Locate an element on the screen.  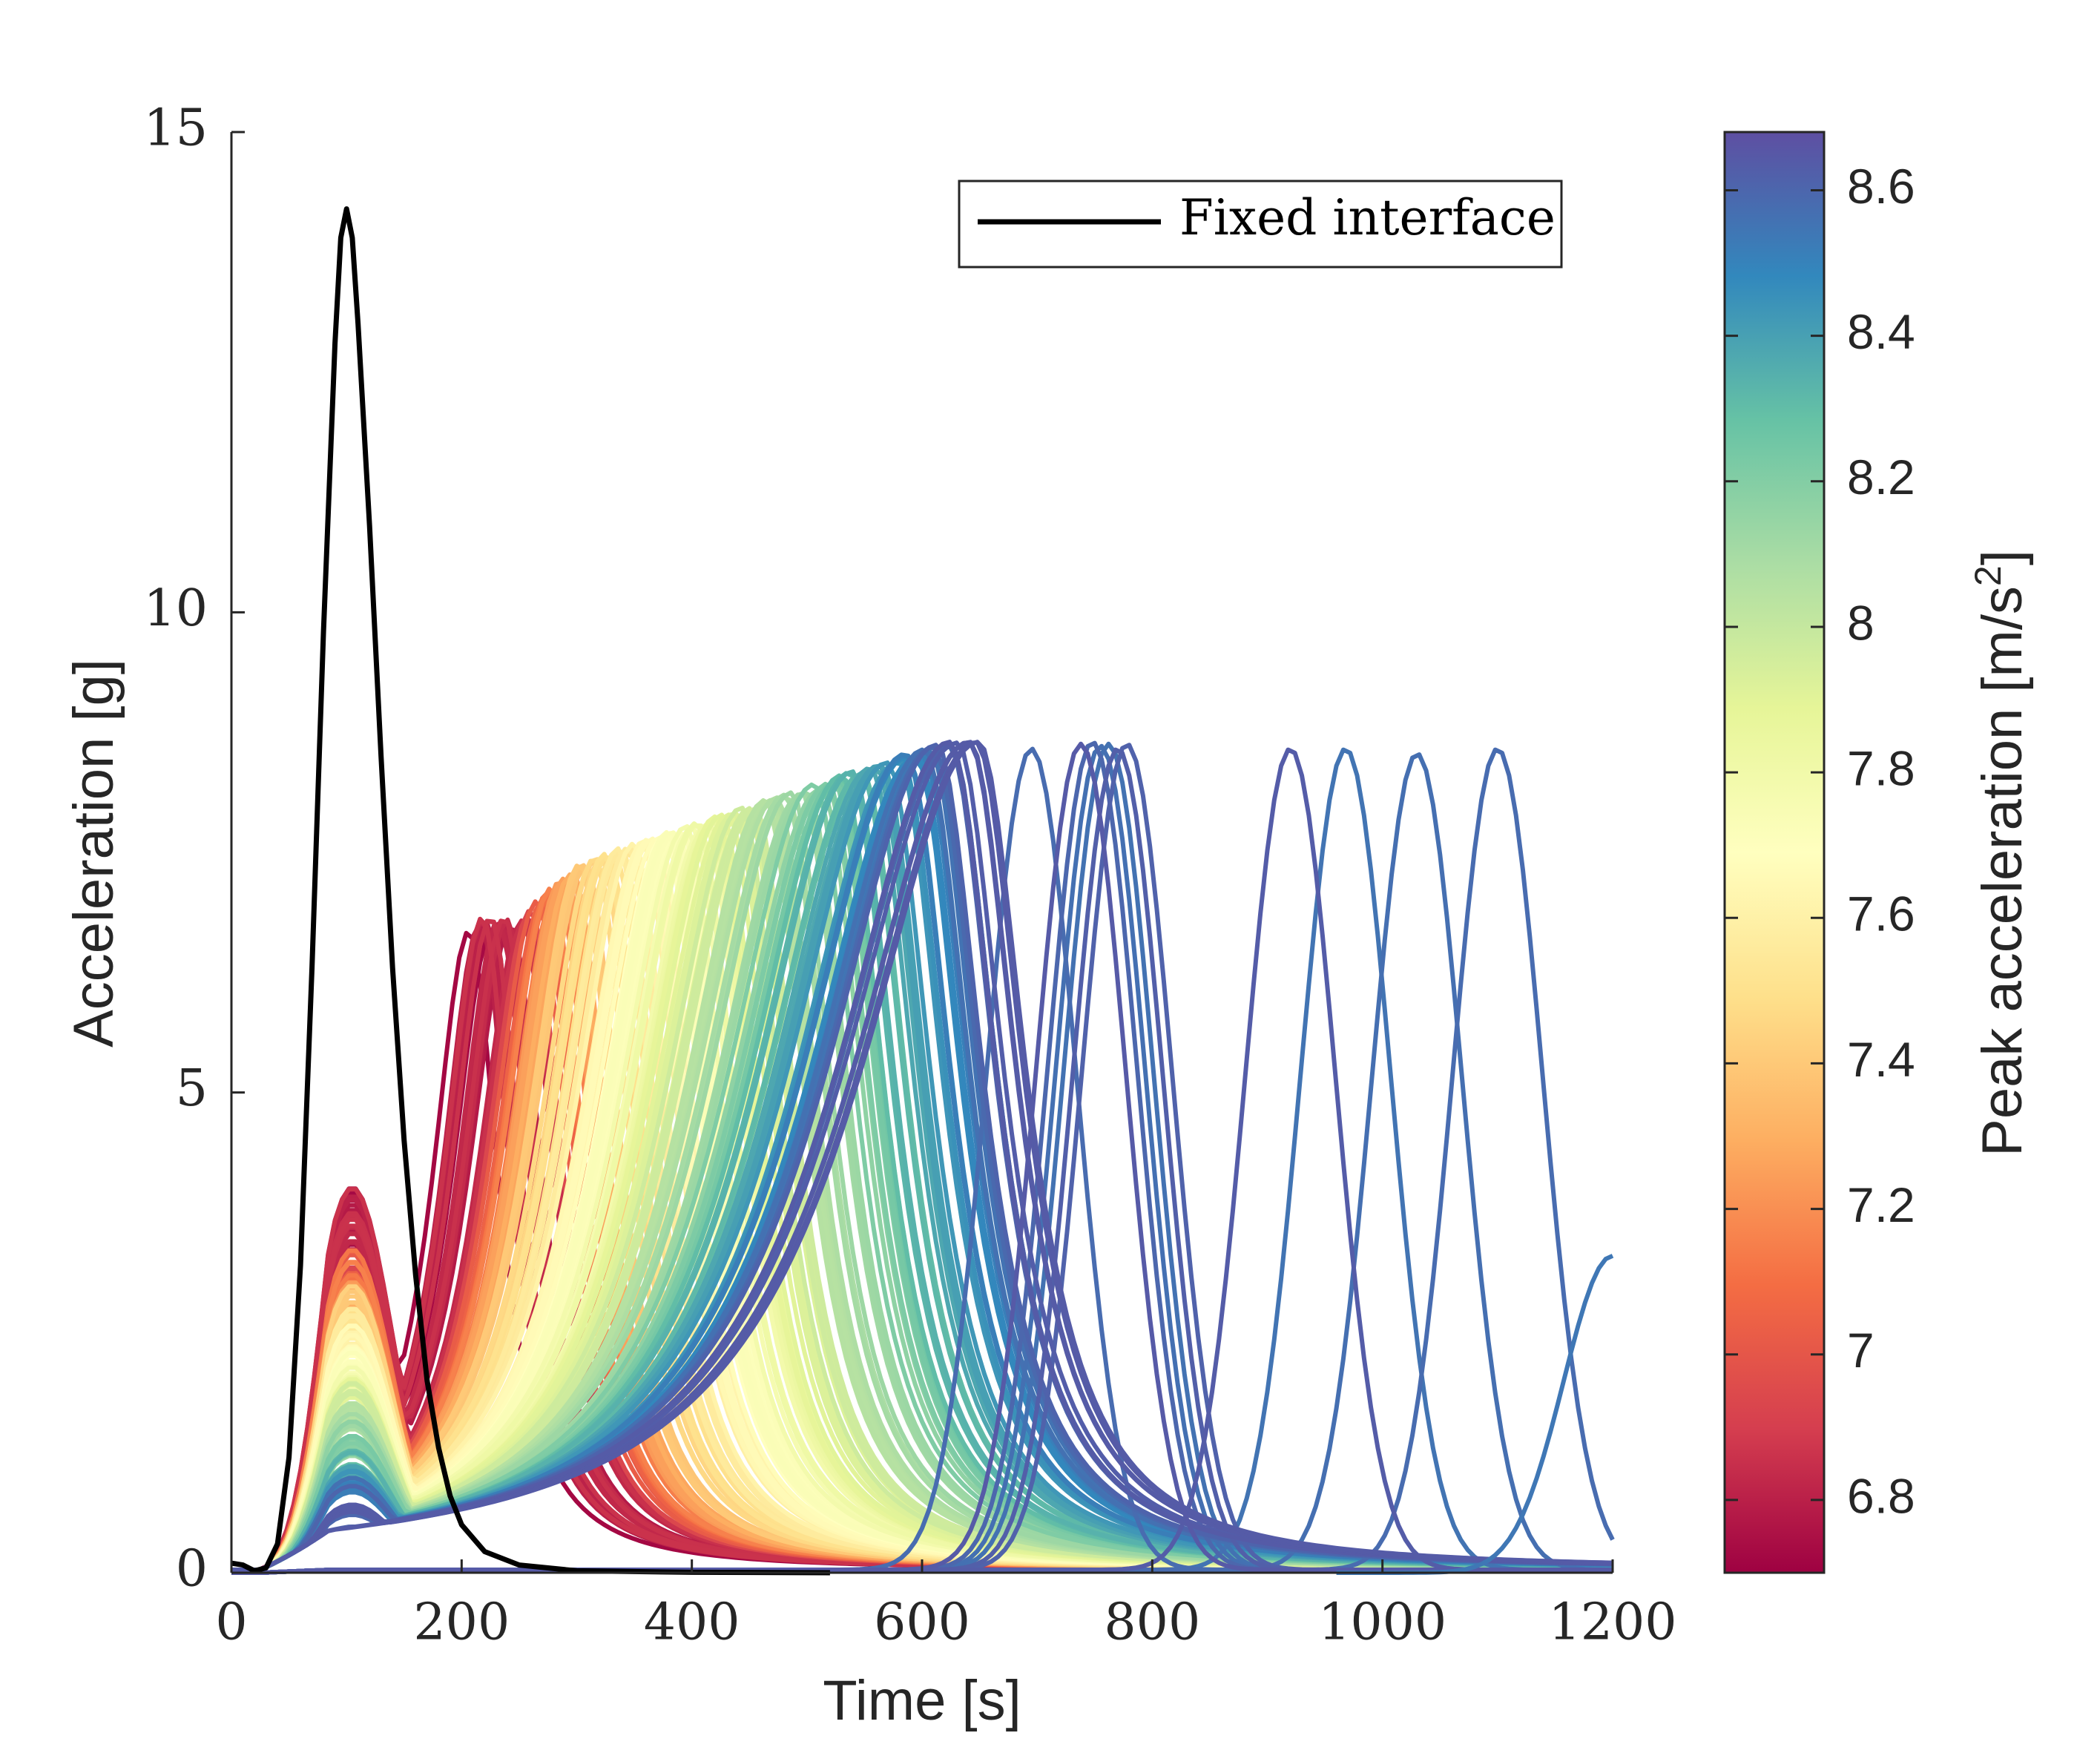
y-ticks: 0 5 10 15 is located at coordinates (194, 849).